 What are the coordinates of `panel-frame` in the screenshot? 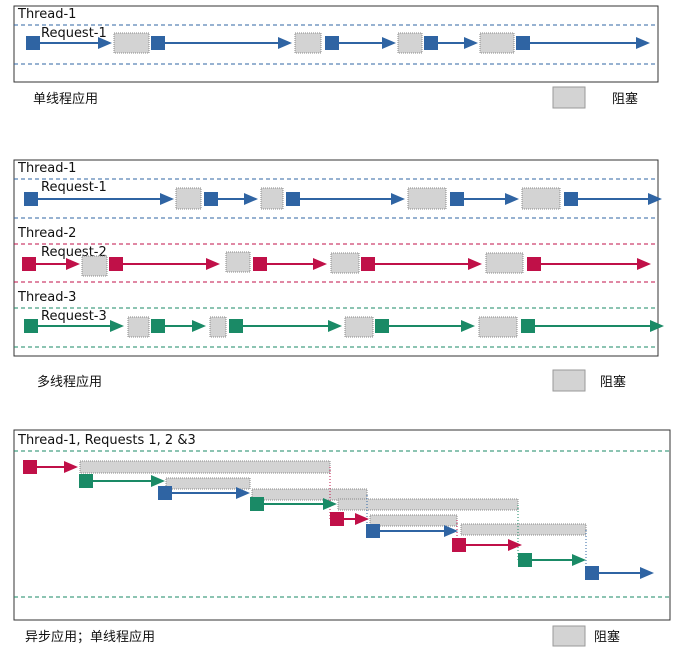 It's located at (336, 44).